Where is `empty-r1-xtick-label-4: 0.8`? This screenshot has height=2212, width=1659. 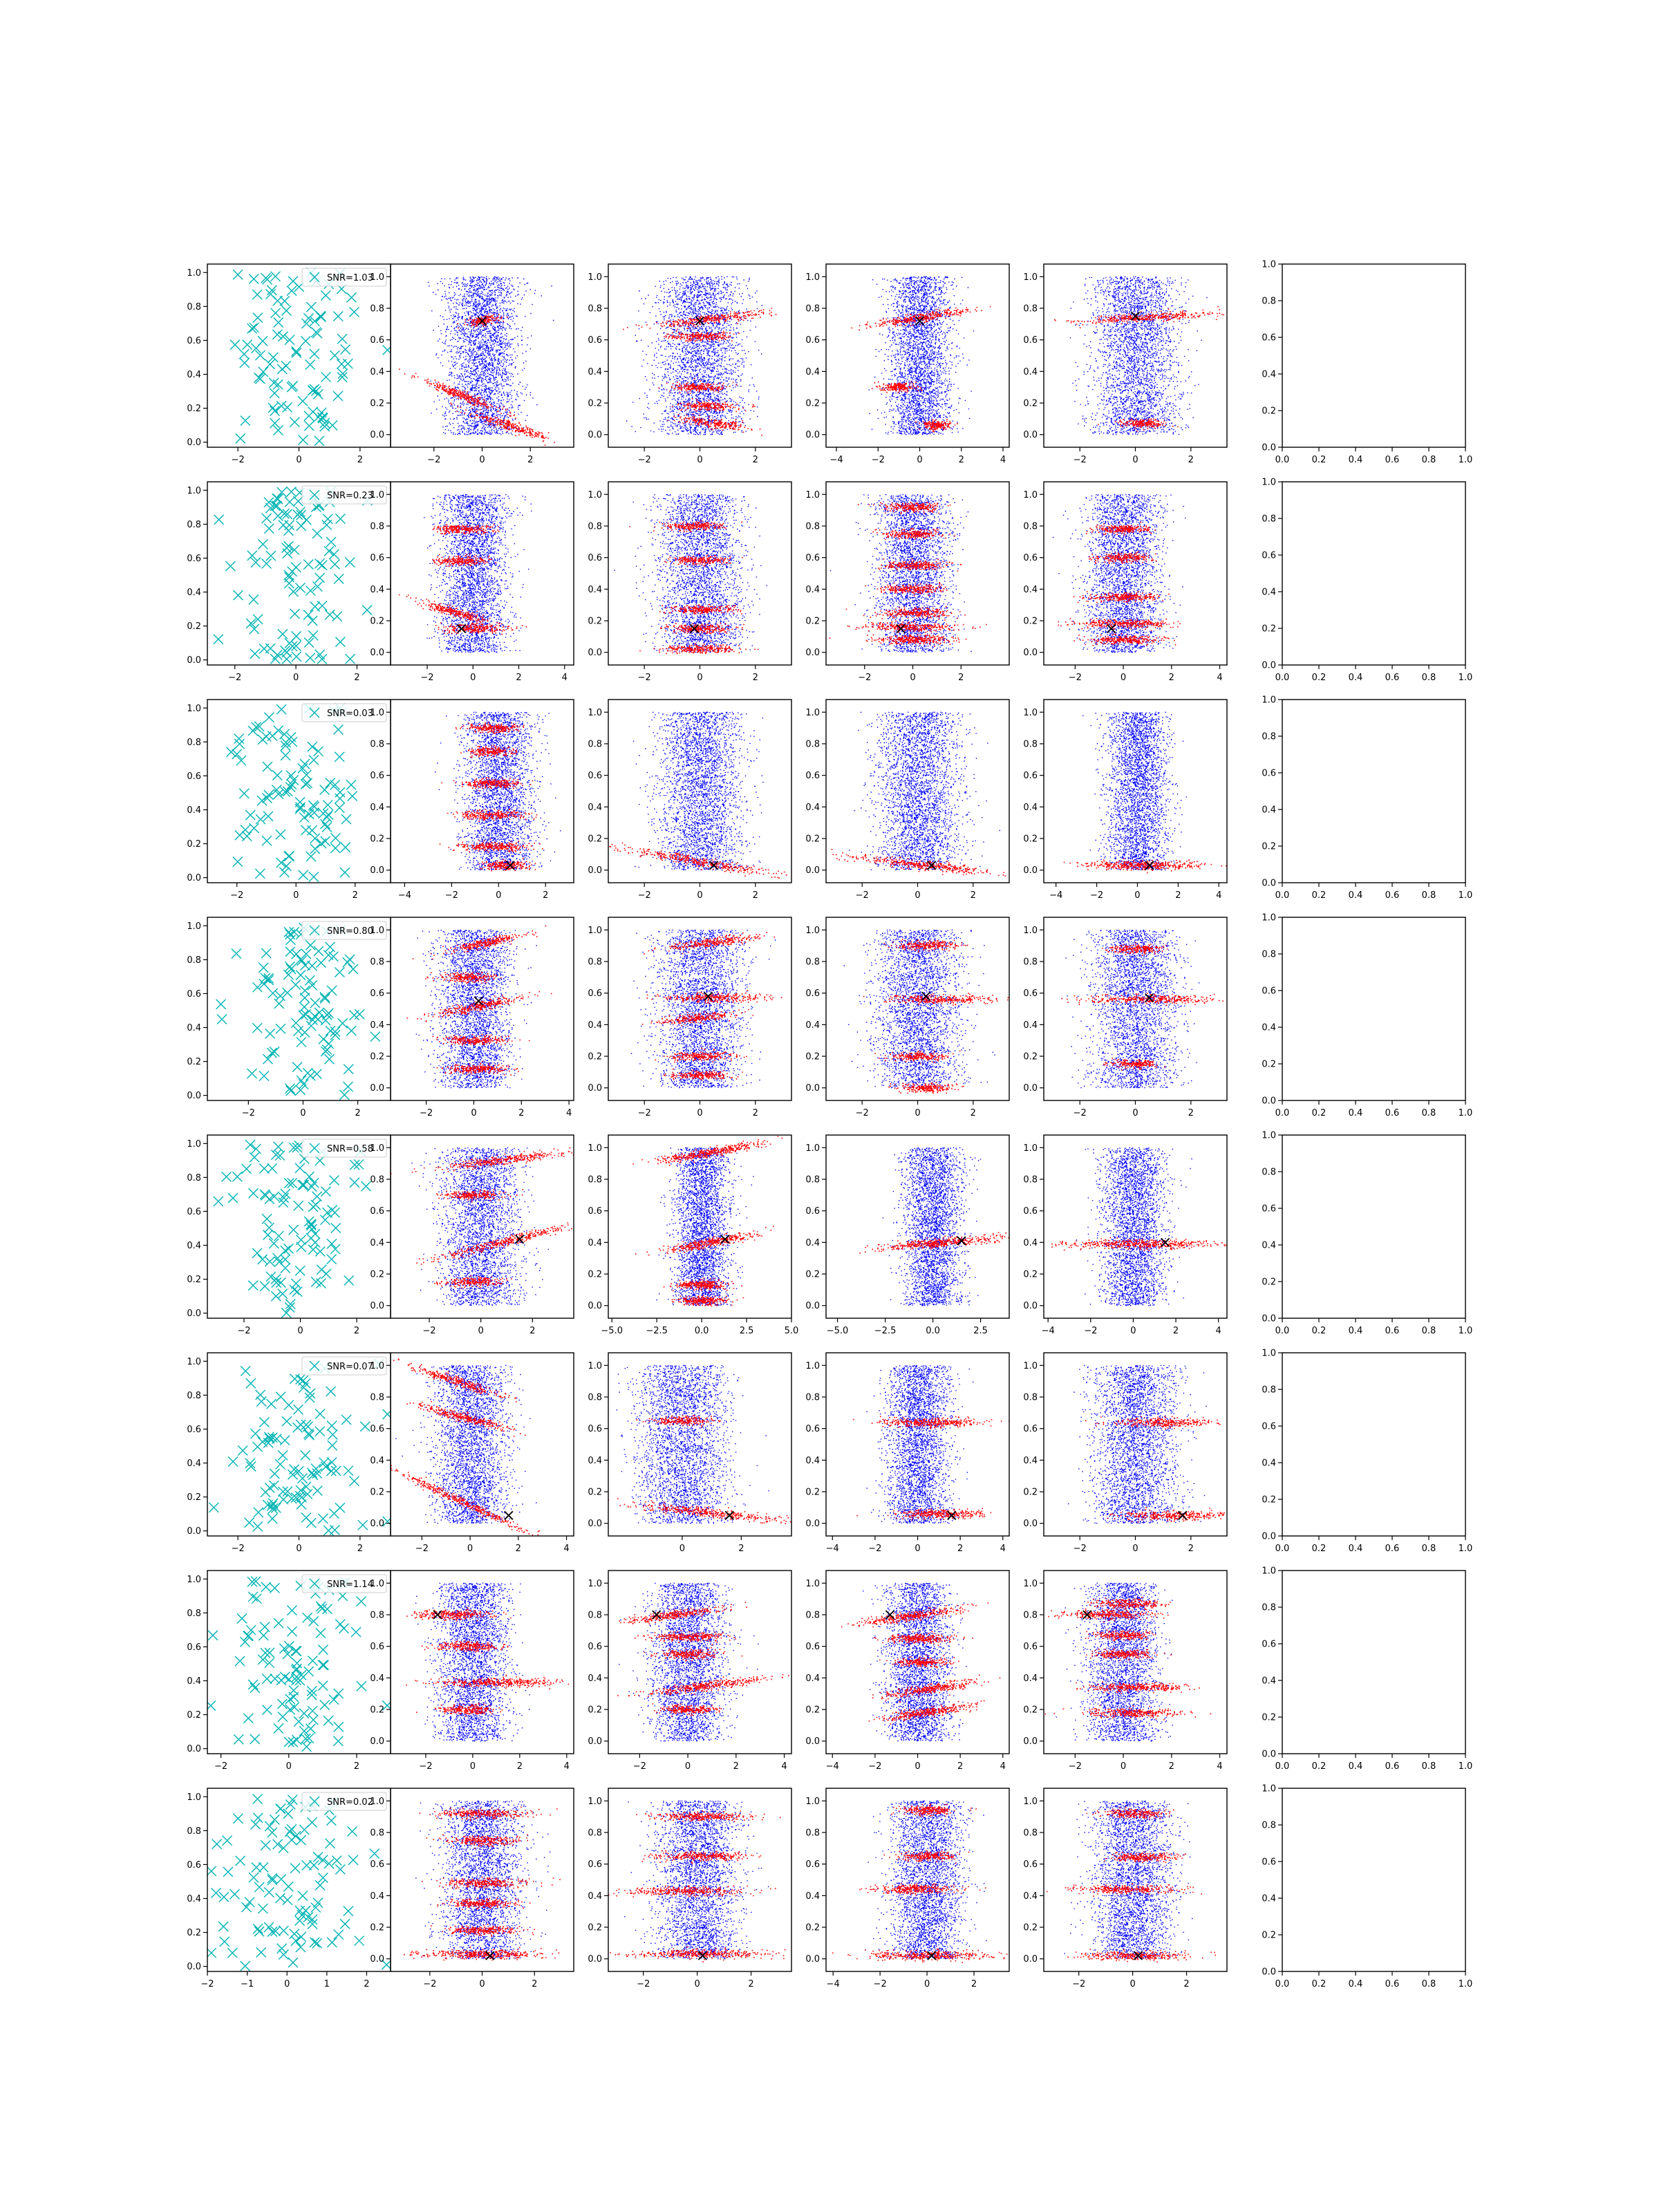
empty-r1-xtick-label-4: 0.8 is located at coordinates (1429, 678).